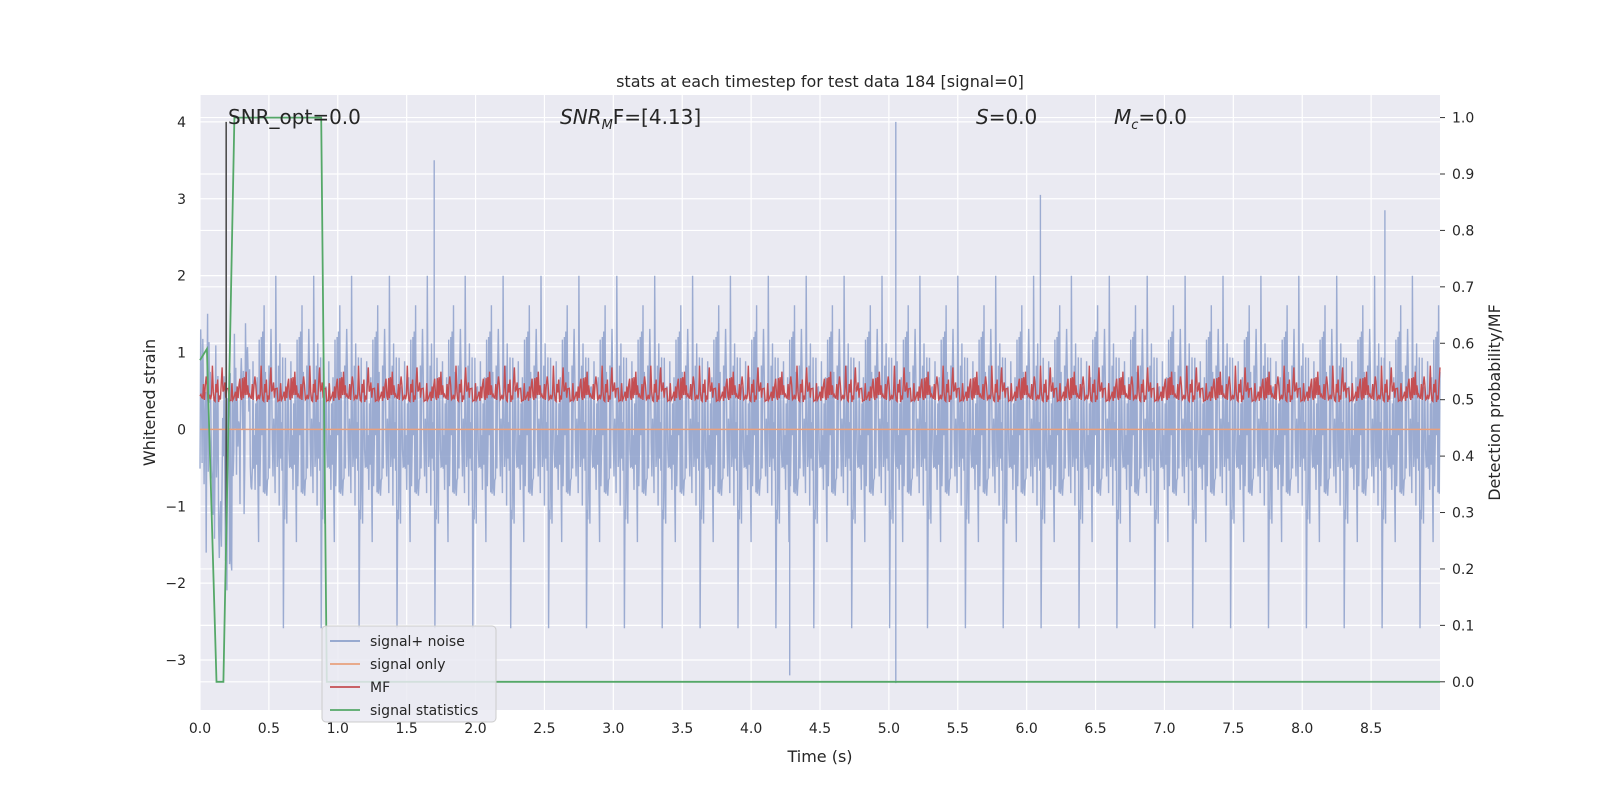 The image size is (1600, 800). What do you see at coordinates (1463, 401) in the screenshot?
I see `right-y-tick-label: 0.5` at bounding box center [1463, 401].